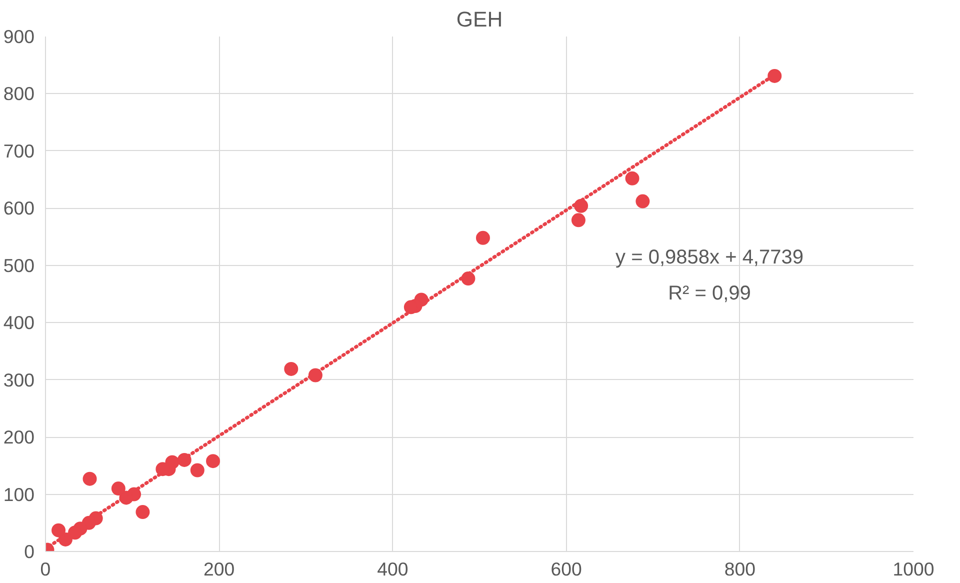 This screenshot has width=960, height=583. What do you see at coordinates (19, 494) in the screenshot?
I see `y-tick-label: 100` at bounding box center [19, 494].